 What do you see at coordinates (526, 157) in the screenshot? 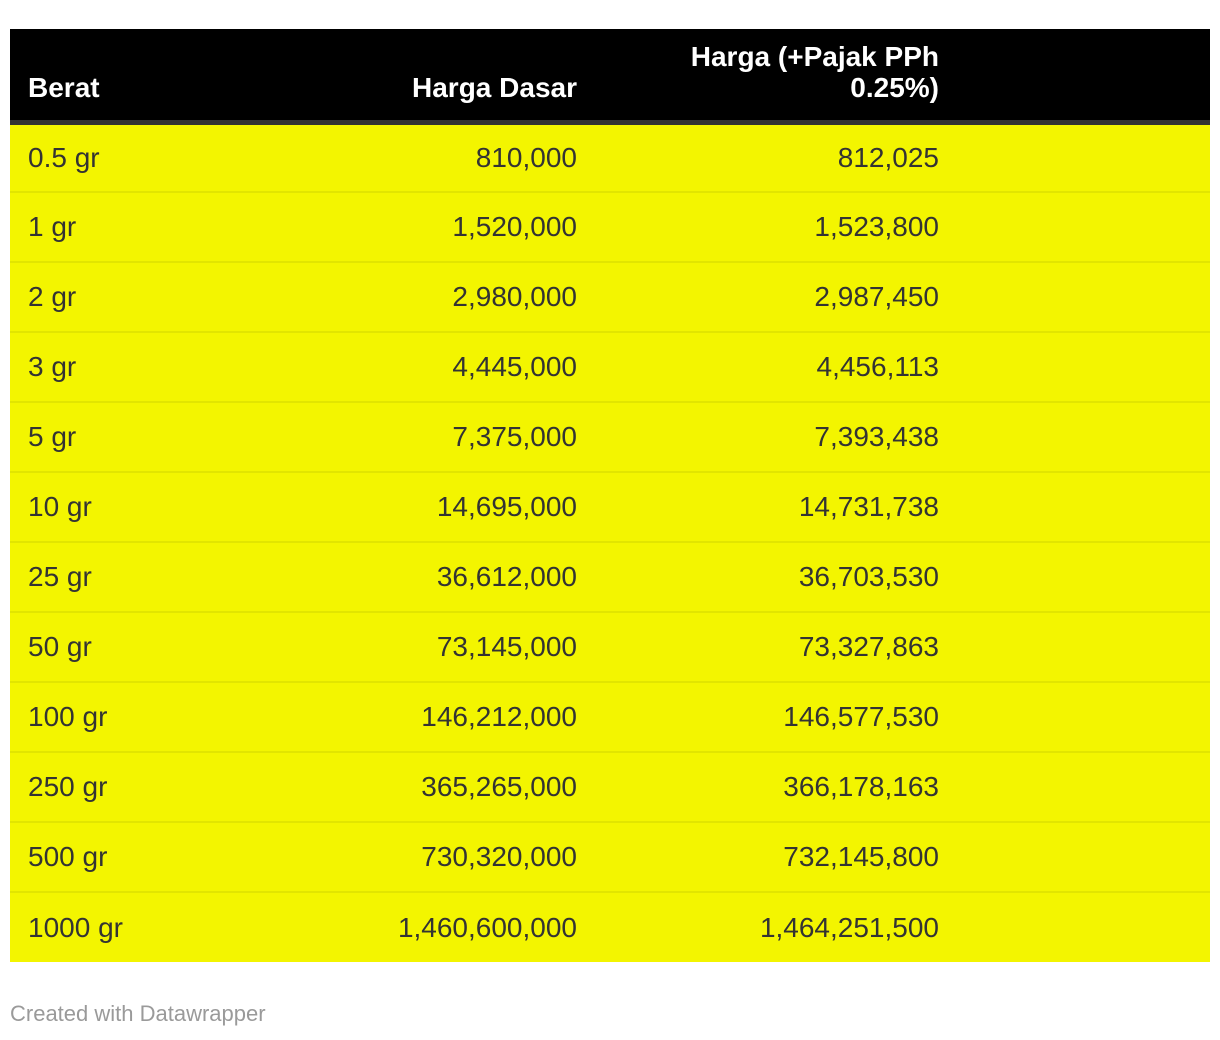
I see `cell-harga-dasar: 810,000` at bounding box center [526, 157].